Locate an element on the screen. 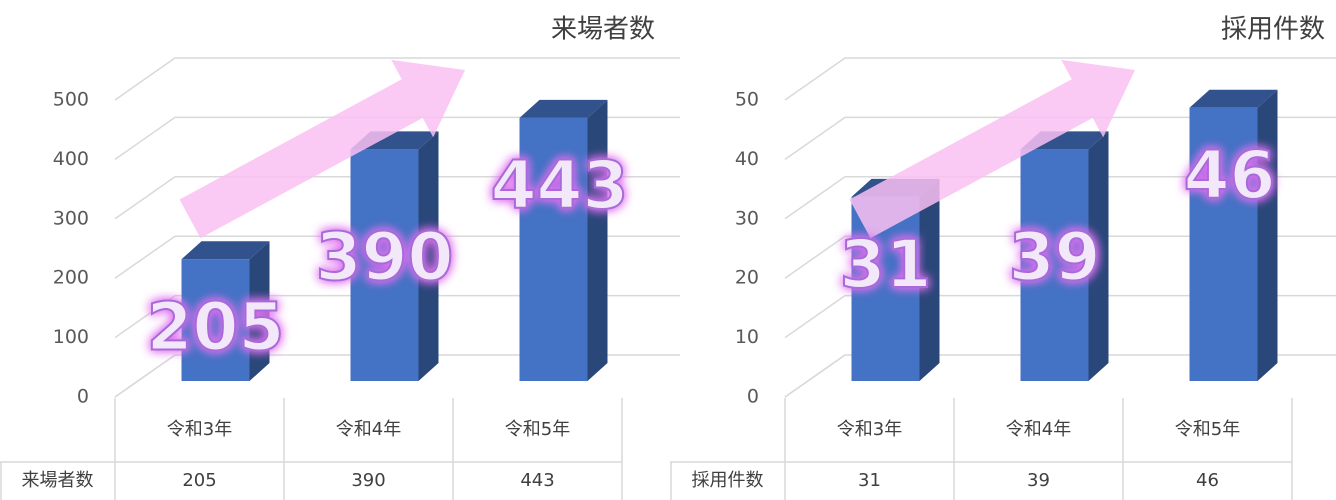 This screenshot has height=500, width=1336. data-label: 46 is located at coordinates (1230, 175).